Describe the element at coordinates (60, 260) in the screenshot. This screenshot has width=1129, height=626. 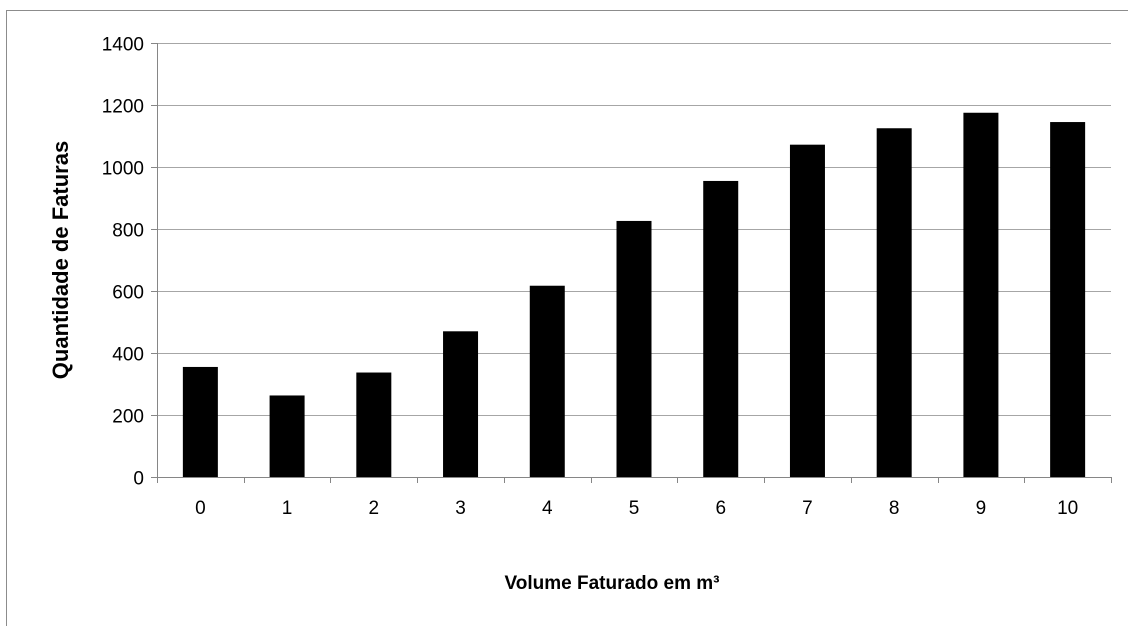
I see `y-axis-title: Quantidade de Faturas` at that location.